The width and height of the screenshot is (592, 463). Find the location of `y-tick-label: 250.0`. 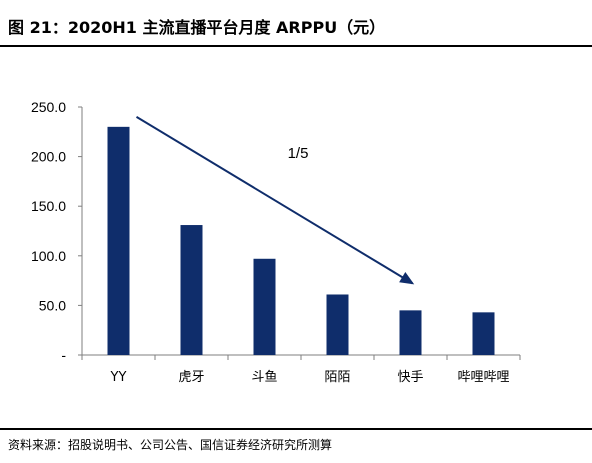

y-tick-label: 250.0 is located at coordinates (48, 107).